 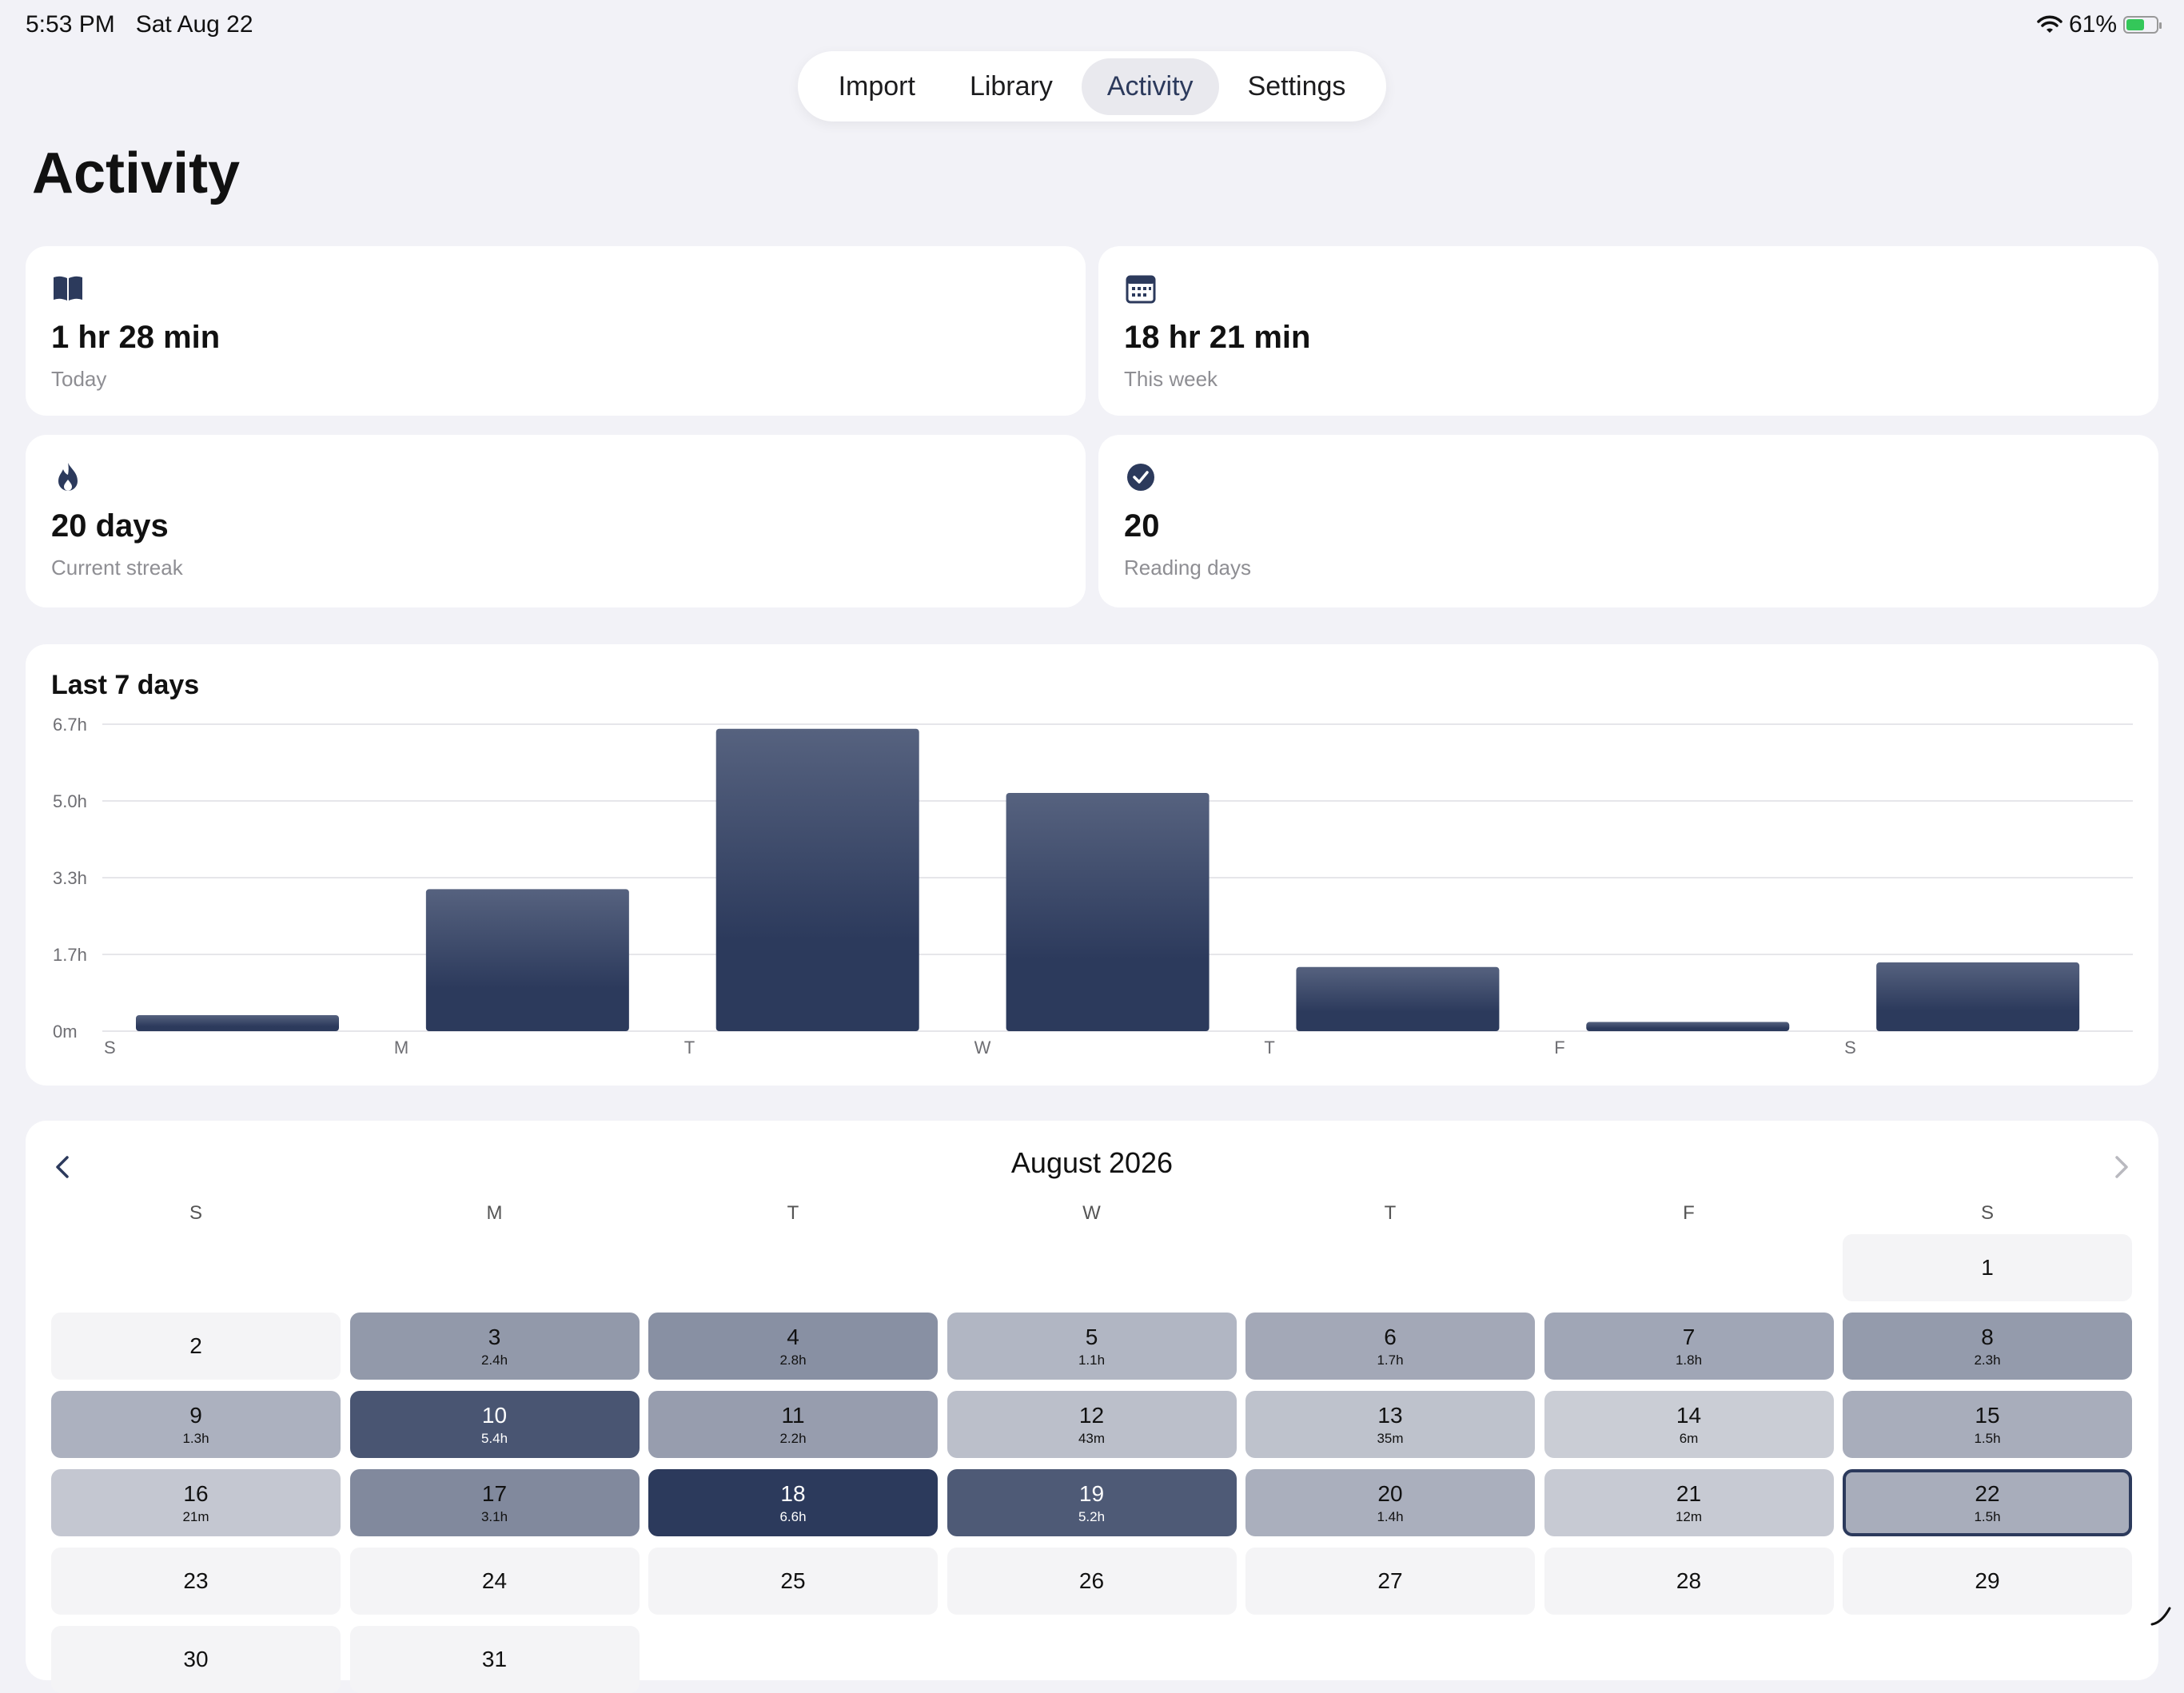 I want to click on y-tick-label: 1.7h, so click(x=70, y=955).